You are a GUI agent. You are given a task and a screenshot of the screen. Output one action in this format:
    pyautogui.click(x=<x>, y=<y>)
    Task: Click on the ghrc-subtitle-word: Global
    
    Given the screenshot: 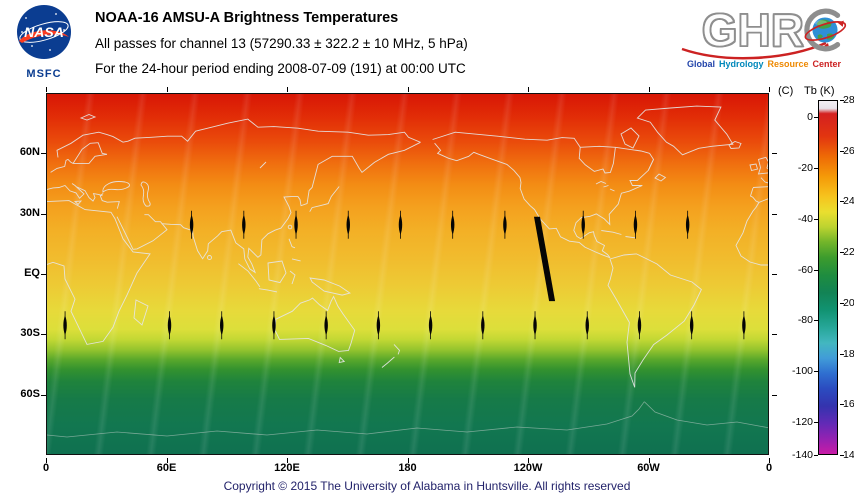 What is the action you would take?
    pyautogui.click(x=700, y=64)
    